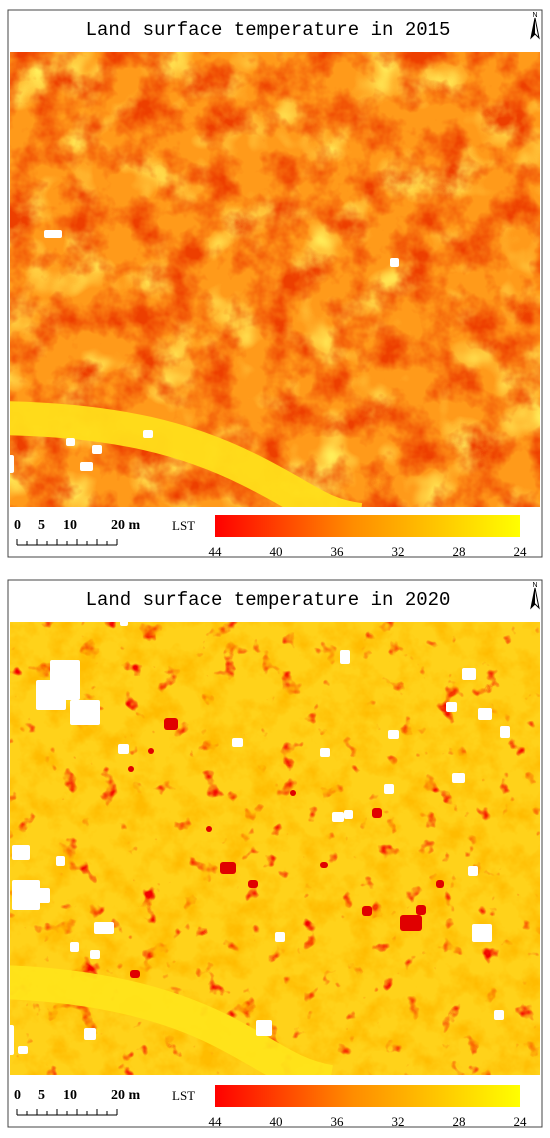 Image resolution: width=550 pixels, height=1138 pixels. Describe the element at coordinates (268, 30) in the screenshot. I see `title: Land surface temperature in 2015` at that location.